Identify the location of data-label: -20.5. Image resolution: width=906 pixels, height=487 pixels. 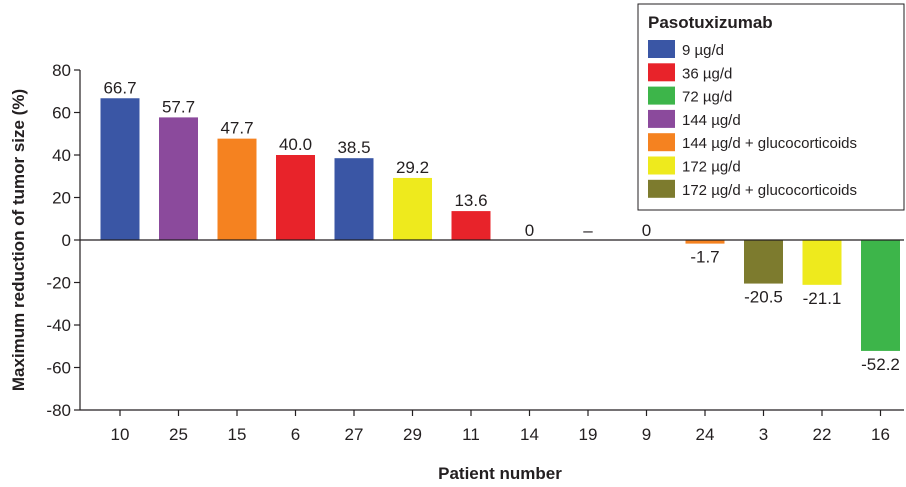
(763, 297).